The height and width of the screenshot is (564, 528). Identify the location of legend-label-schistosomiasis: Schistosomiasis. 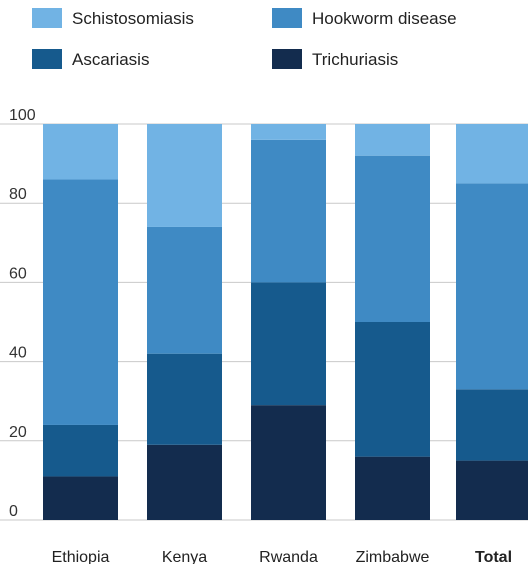
(133, 18).